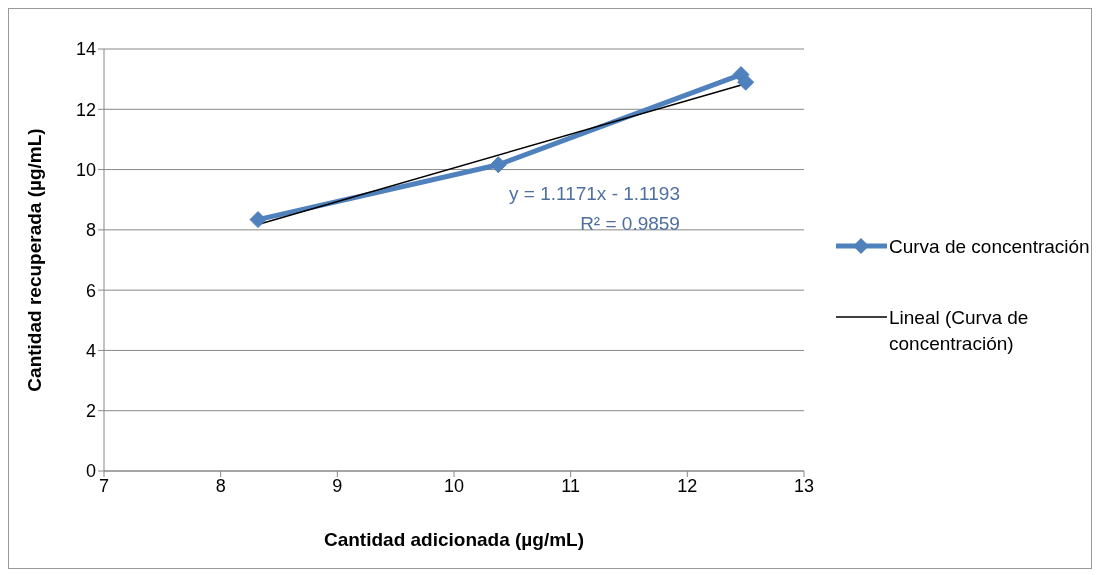 The width and height of the screenshot is (1098, 575). What do you see at coordinates (90, 290) in the screenshot?
I see `y-tick-label: 6` at bounding box center [90, 290].